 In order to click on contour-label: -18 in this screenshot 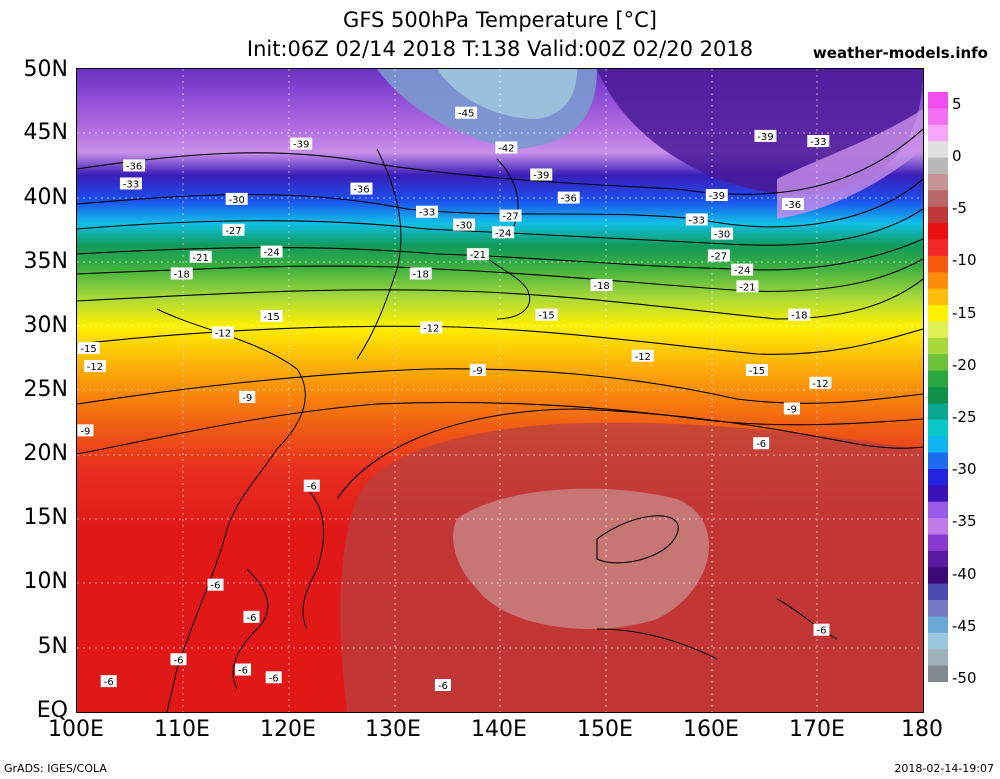, I will do `click(181, 273)`.